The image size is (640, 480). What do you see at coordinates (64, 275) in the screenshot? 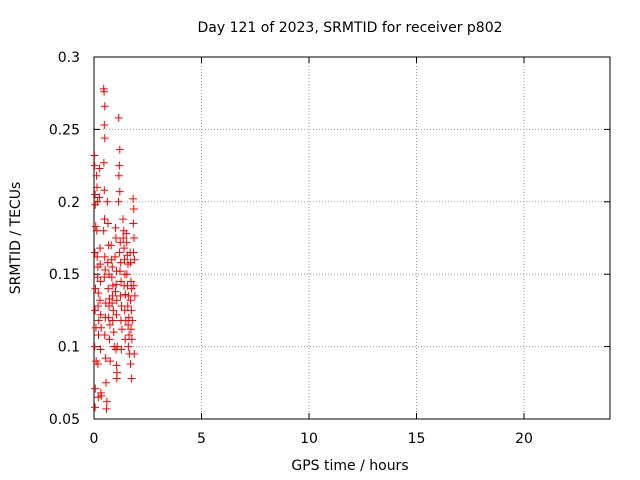
I see `y-tick-label: 0.15` at bounding box center [64, 275].